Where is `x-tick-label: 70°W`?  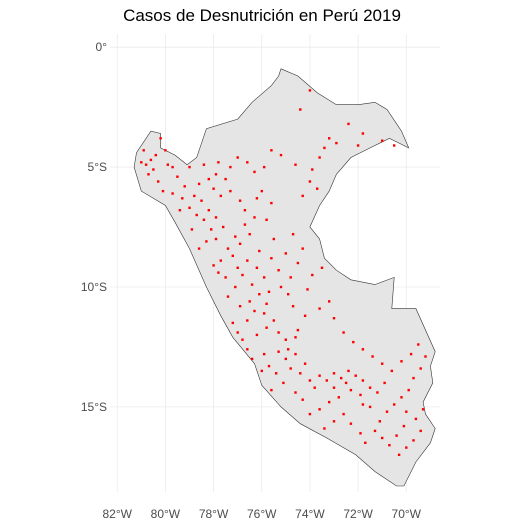
x-tick-label: 70°W is located at coordinates (407, 514).